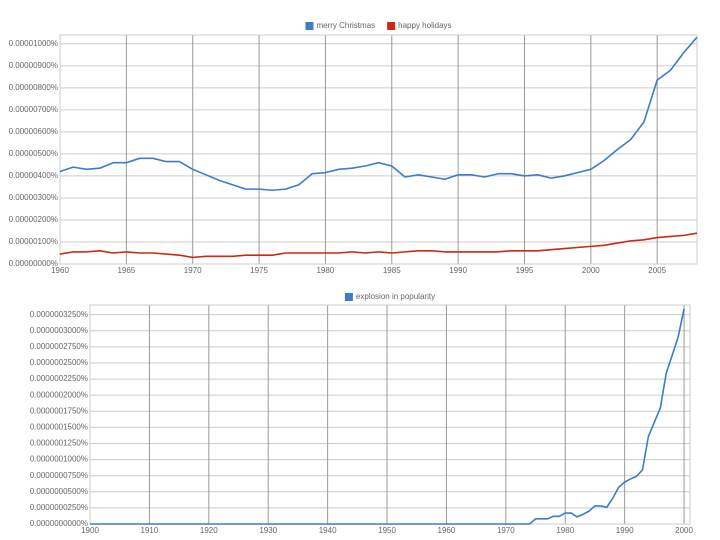 Image resolution: width=720 pixels, height=540 pixels. What do you see at coordinates (657, 270) in the screenshot?
I see `x-tick-label: 2005` at bounding box center [657, 270].